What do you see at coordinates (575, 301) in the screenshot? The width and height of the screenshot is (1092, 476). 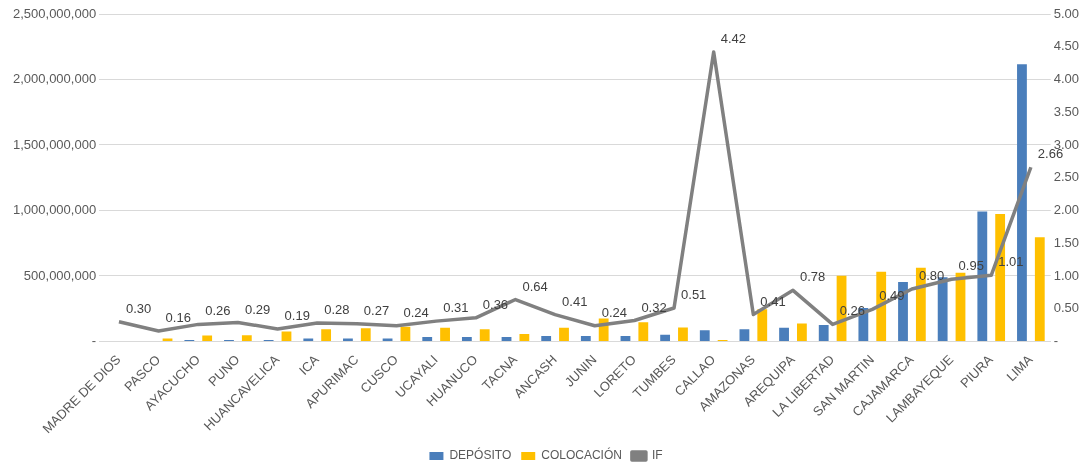 I see `data-label: 0.41` at bounding box center [575, 301].